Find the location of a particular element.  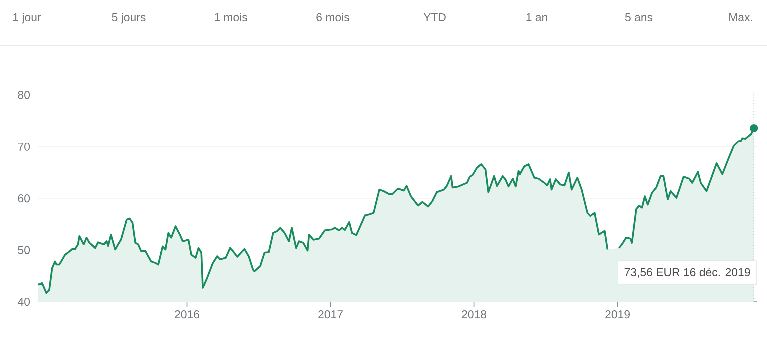

x-tick-label: 2018 is located at coordinates (474, 314).